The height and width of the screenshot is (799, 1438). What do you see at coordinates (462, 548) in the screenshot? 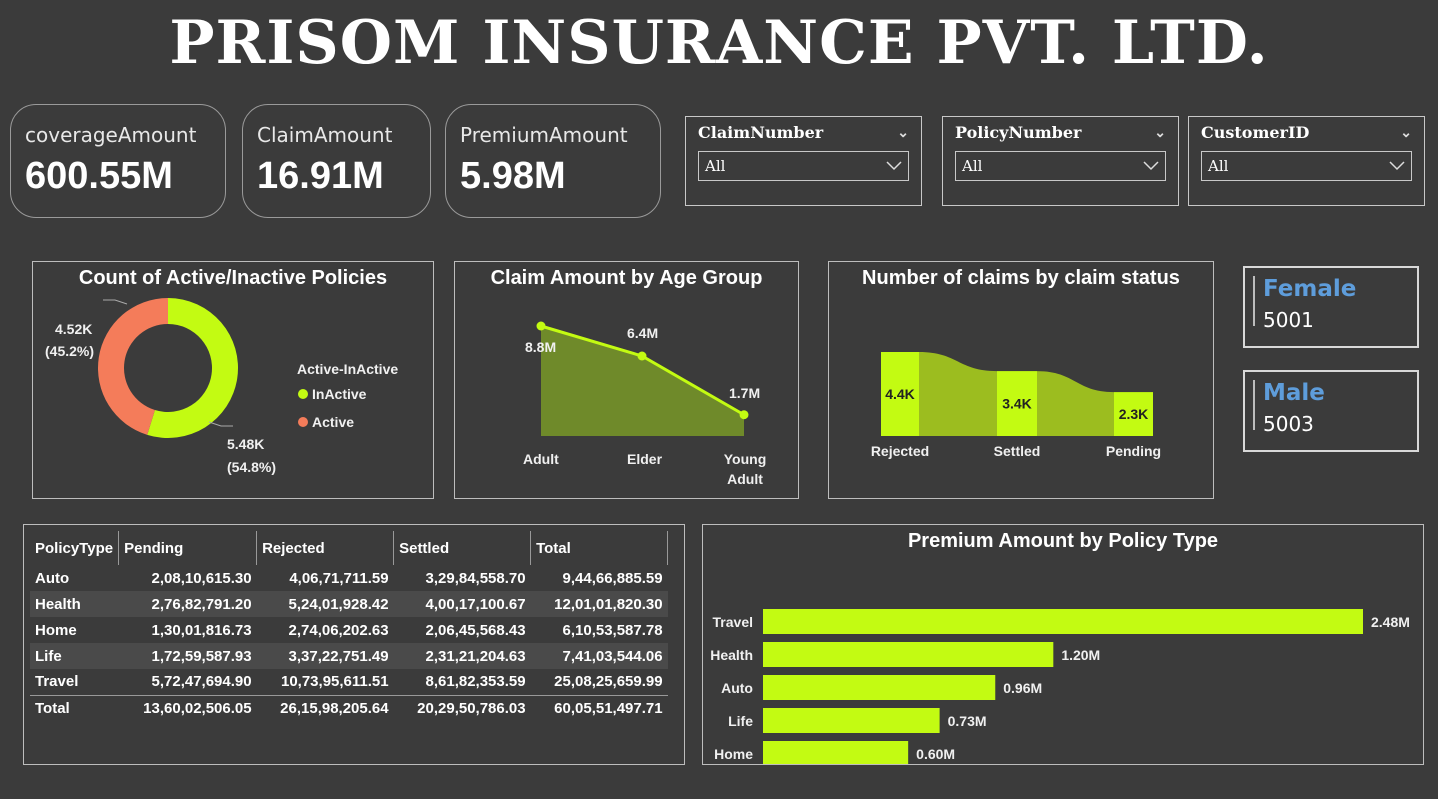
I see `table-header-cell: Settled` at bounding box center [462, 548].